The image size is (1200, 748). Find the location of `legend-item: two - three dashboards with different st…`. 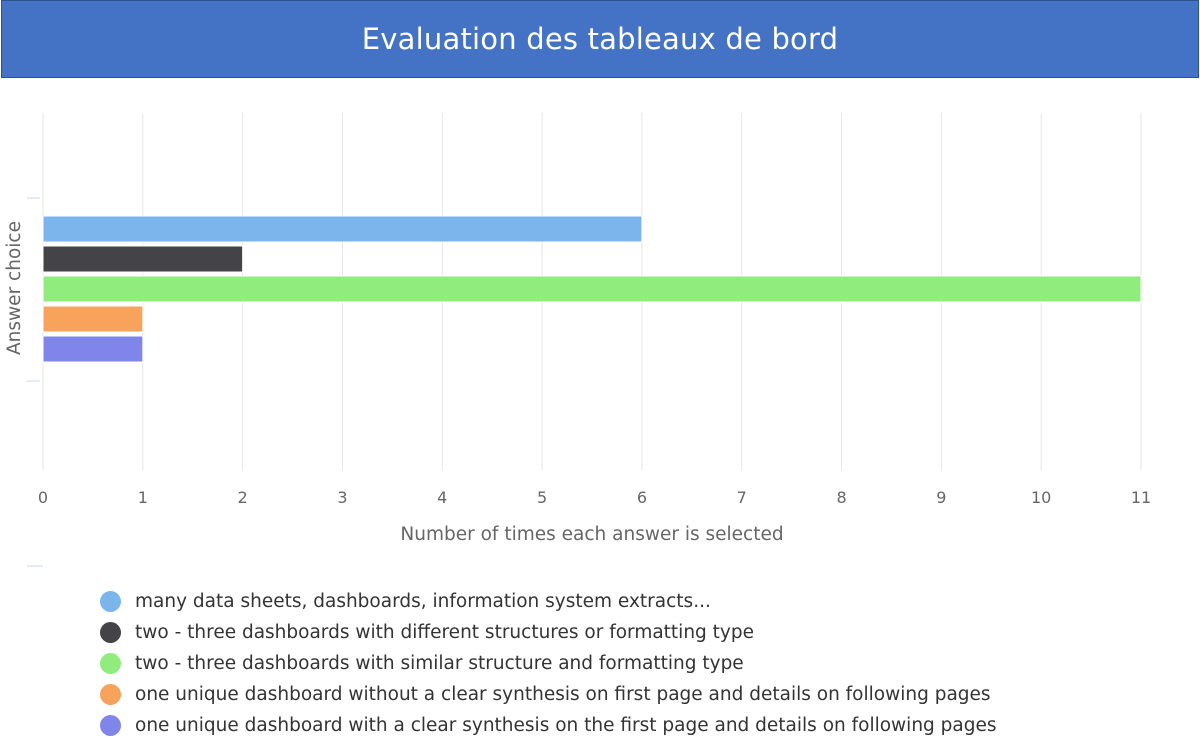

legend-item: two - three dashboards with different st… is located at coordinates (645, 632).